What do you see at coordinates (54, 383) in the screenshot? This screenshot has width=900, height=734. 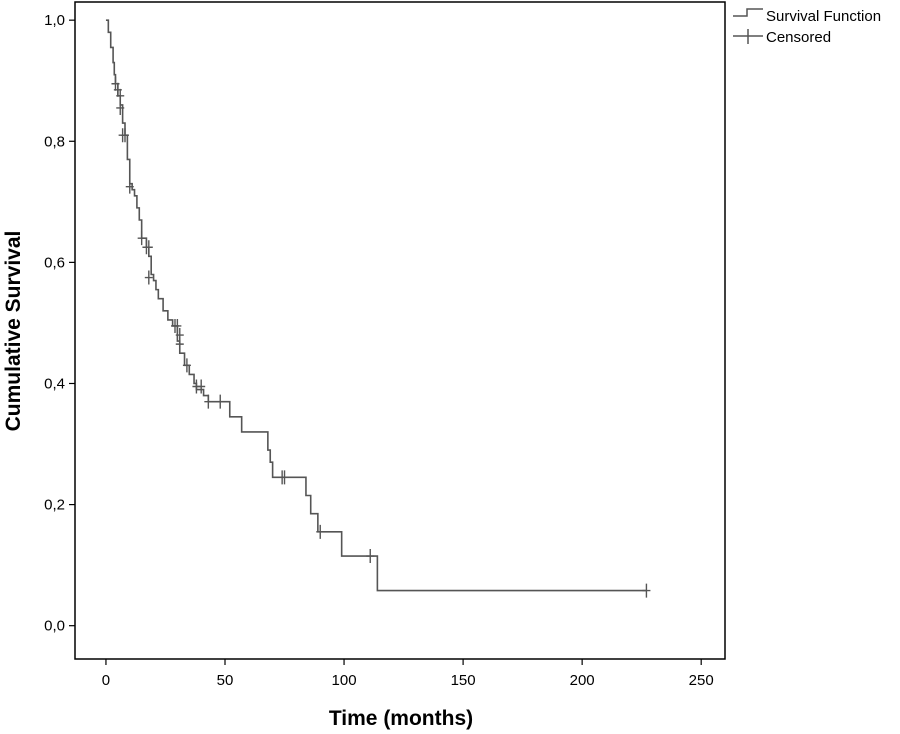 I see `y-tick-label: 0,4` at bounding box center [54, 383].